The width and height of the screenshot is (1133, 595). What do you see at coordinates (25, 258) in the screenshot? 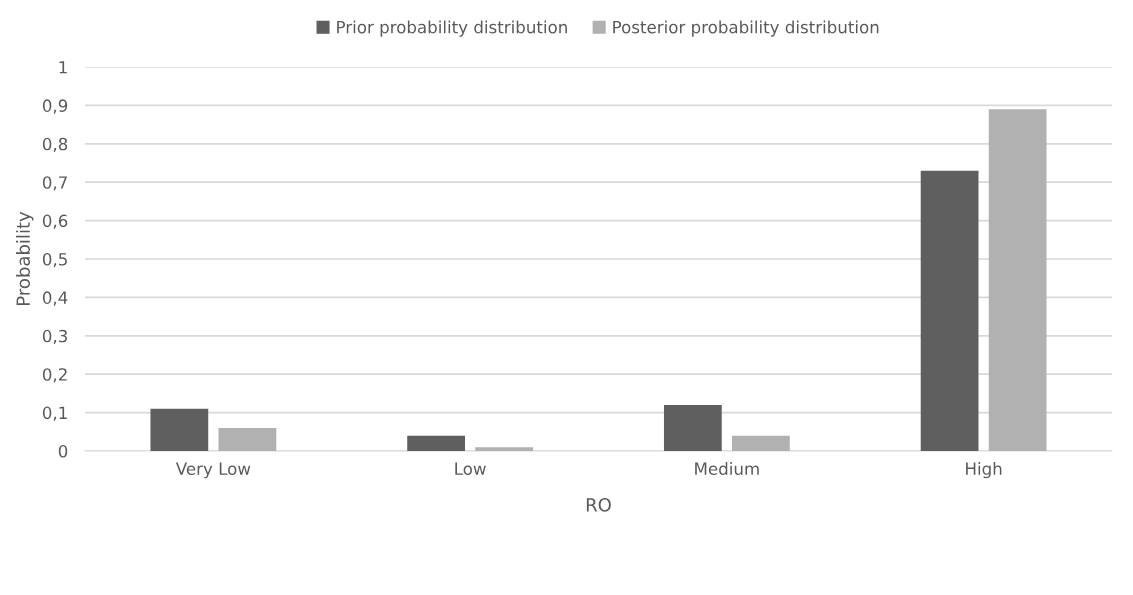
I see `y-axis-title: Probability` at bounding box center [25, 258].